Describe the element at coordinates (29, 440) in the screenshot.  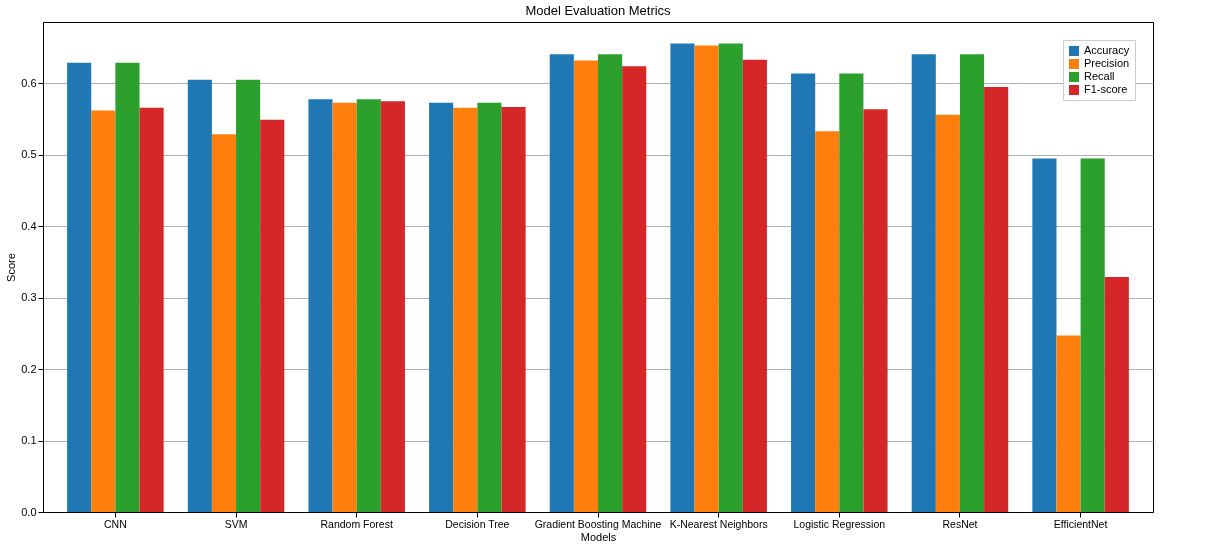
I see `y-tick-label: 0.1` at that location.